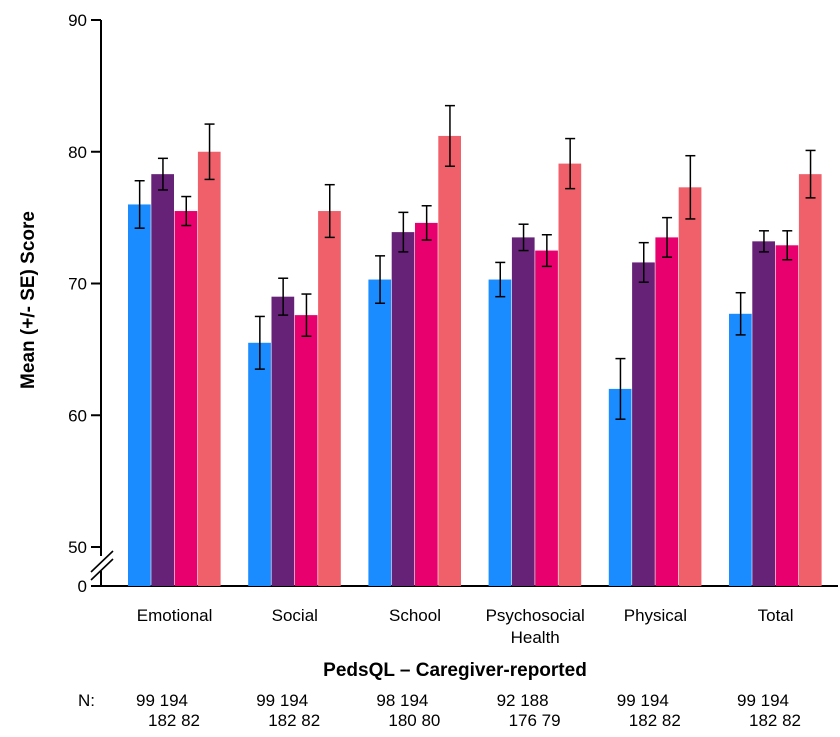 This screenshot has height=737, width=840. What do you see at coordinates (77, 284) in the screenshot?
I see `y-tick-label: 70` at bounding box center [77, 284].